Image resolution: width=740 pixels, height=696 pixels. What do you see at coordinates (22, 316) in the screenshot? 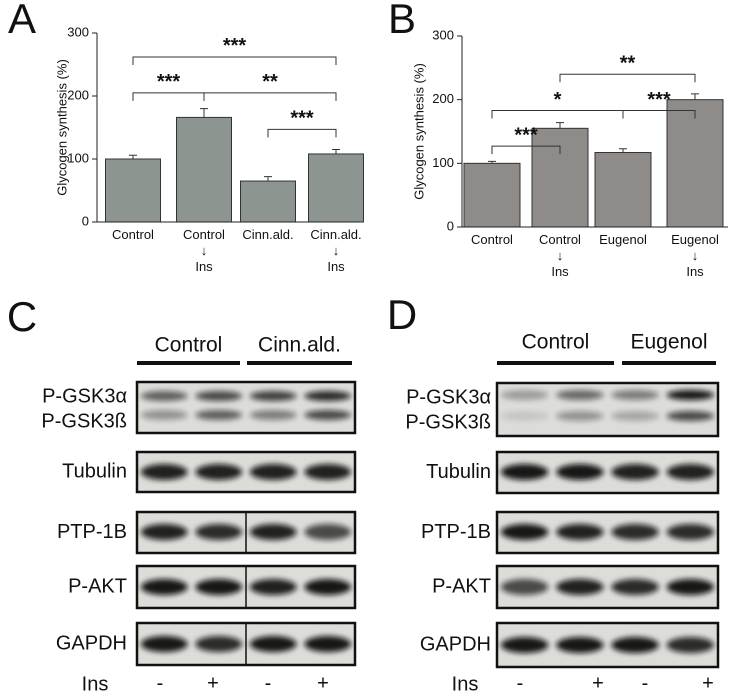
I see `panel-label: C` at bounding box center [22, 316].